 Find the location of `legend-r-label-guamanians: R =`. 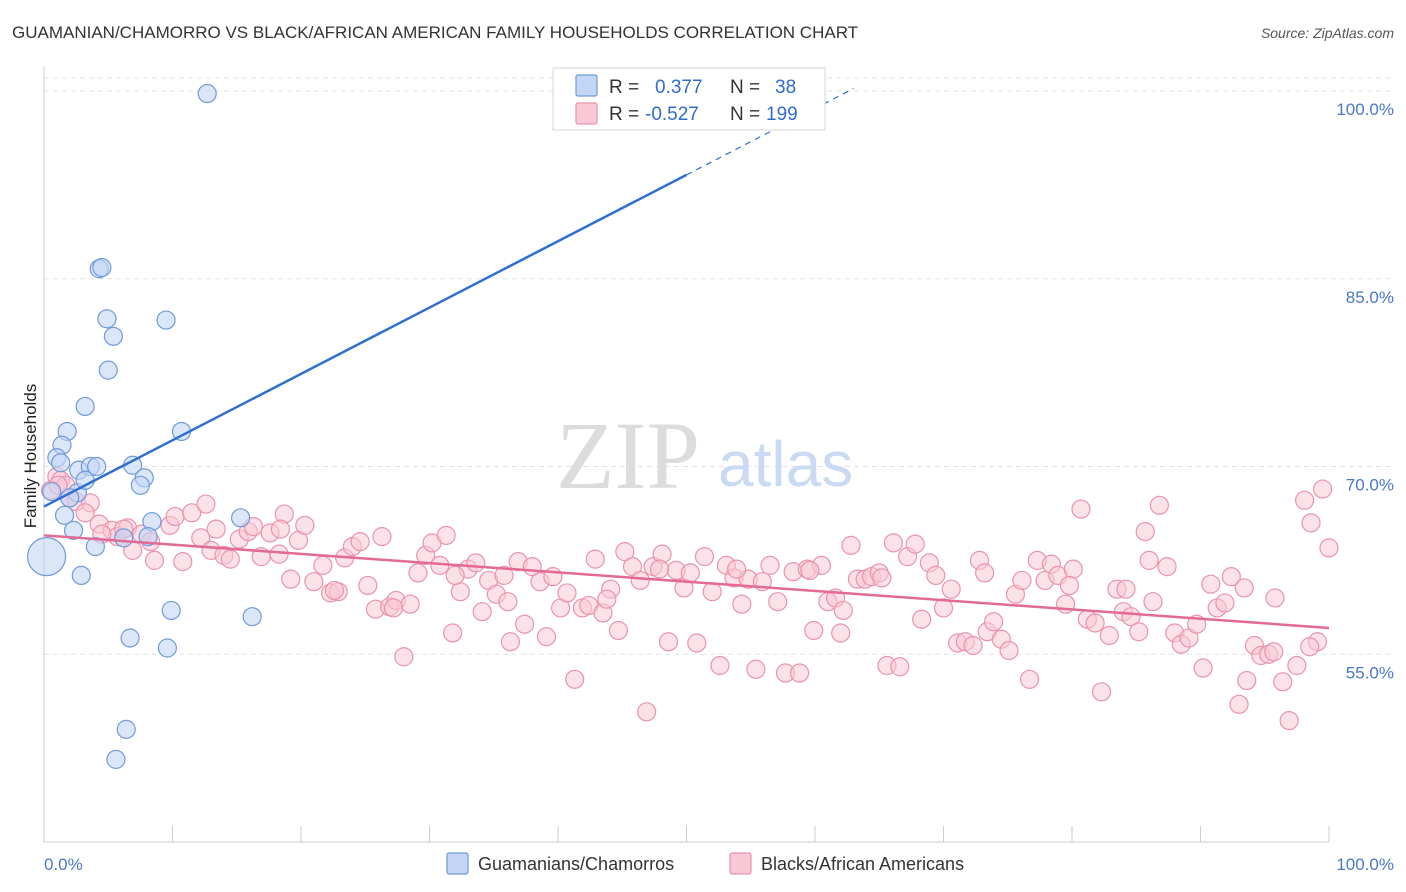

legend-r-label-guamanians: R = is located at coordinates (624, 87).